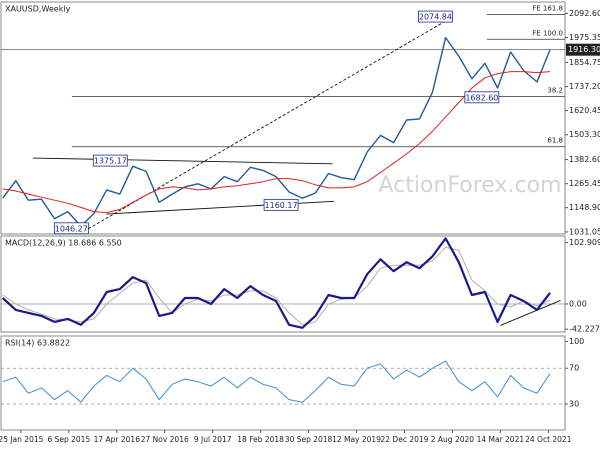 Image resolution: width=600 pixels, height=450 pixels. Describe the element at coordinates (548, 439) in the screenshot. I see `x-tick-label: 24 Oct 2021` at that location.